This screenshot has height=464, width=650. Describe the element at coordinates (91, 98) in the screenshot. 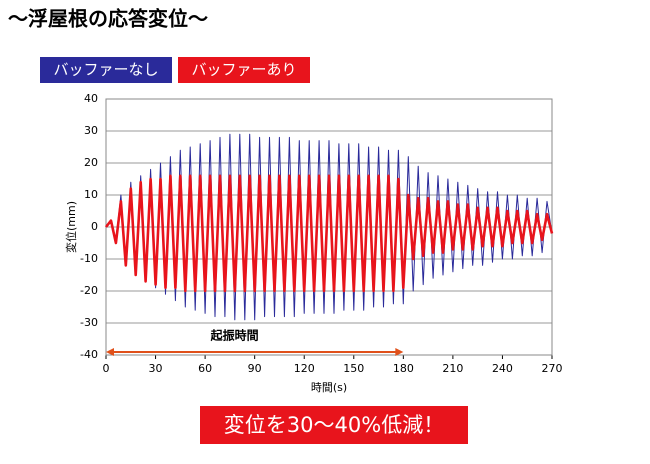

I see `y-tick-label: 40` at that location.